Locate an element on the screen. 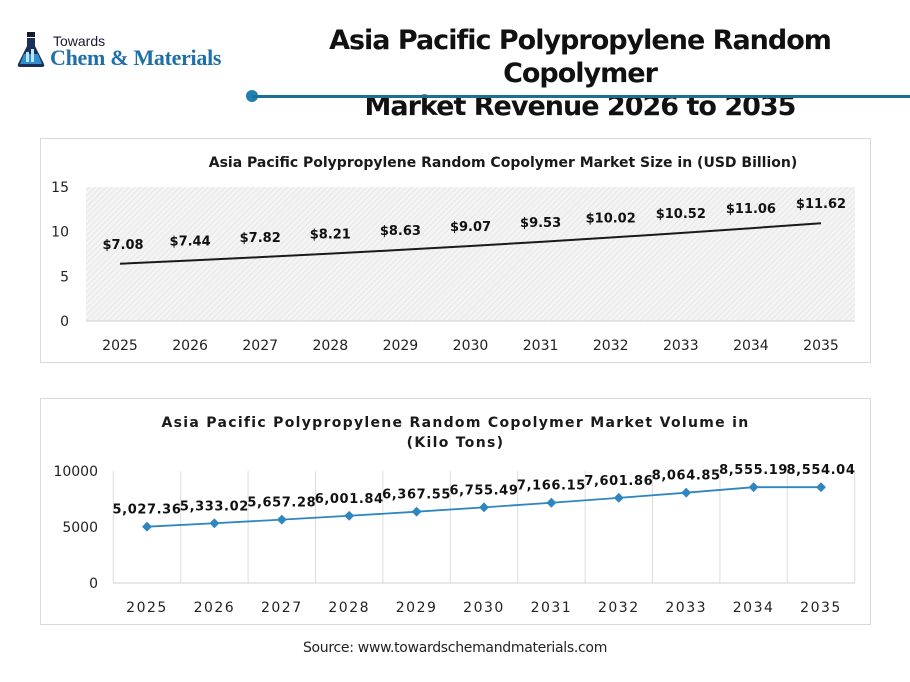 This screenshot has width=910, height=682. flask-icon is located at coordinates (31, 49).